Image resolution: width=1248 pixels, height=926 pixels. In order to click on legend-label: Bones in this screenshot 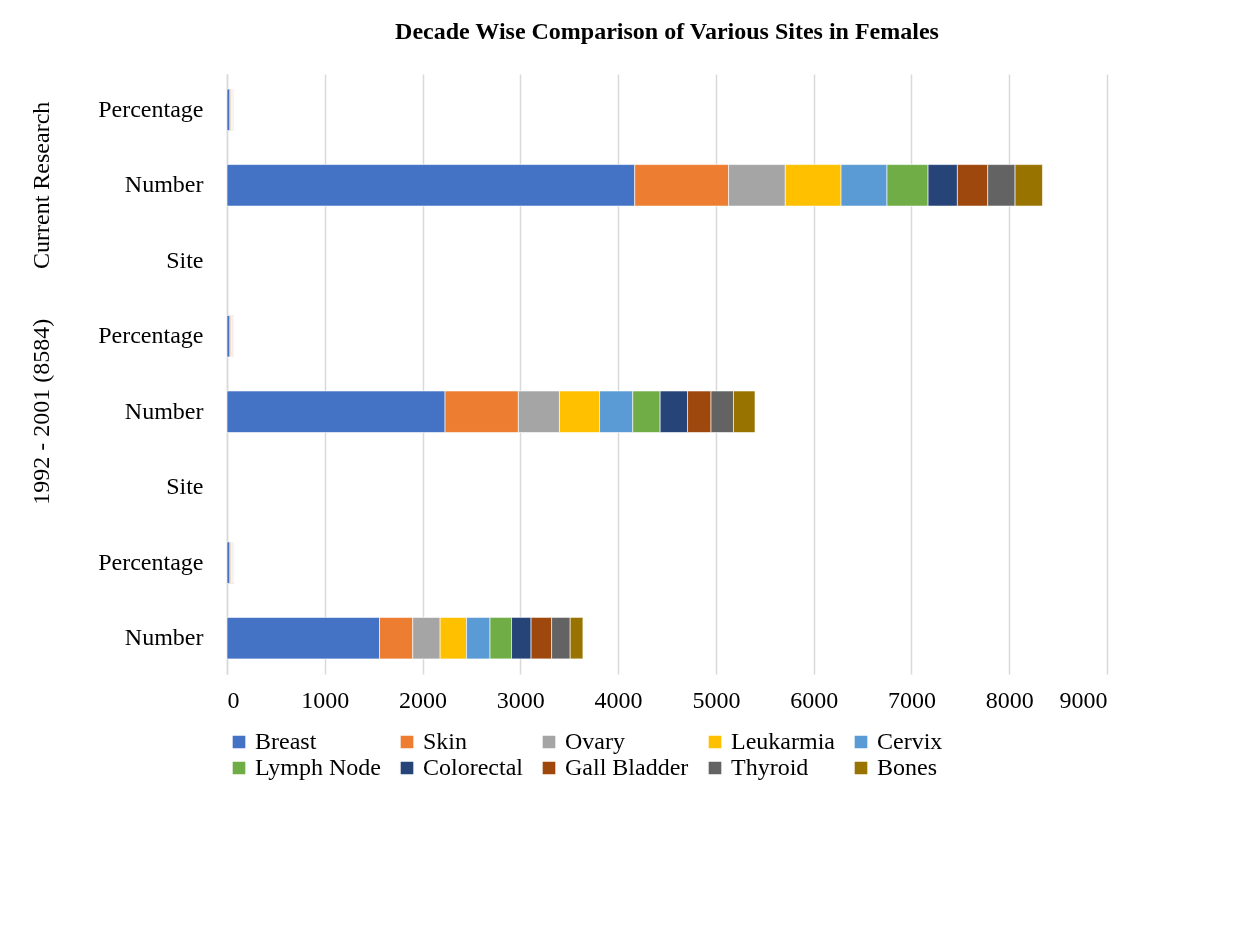, I will do `click(907, 767)`.